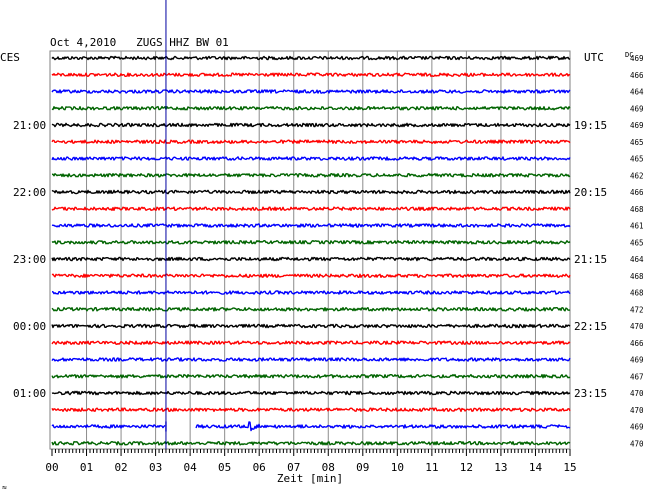 The image size is (650, 494). I want to click on x-tick-label: 07, so click(293, 467).